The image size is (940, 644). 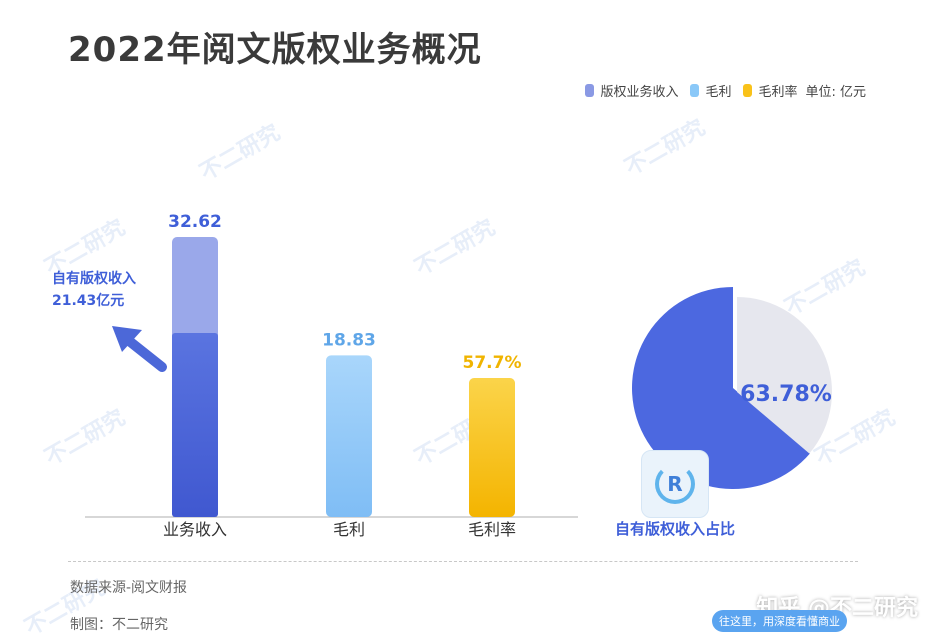 I want to click on legend-item-margin: 毛利率, so click(x=770, y=90).